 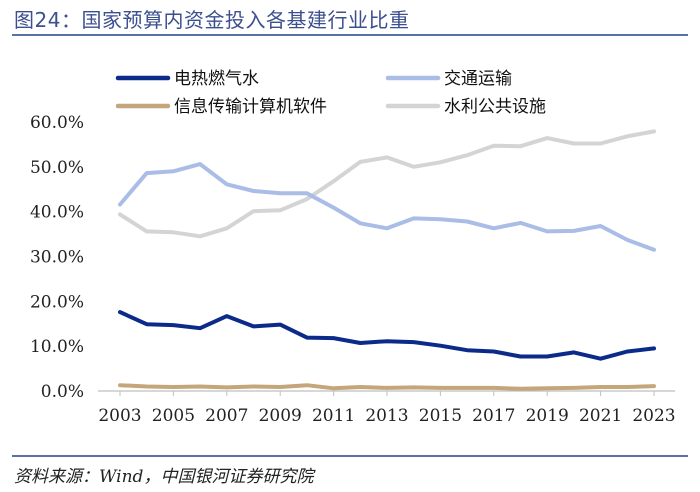 What do you see at coordinates (173, 416) in the screenshot?
I see `x-tick-label: 2005` at bounding box center [173, 416].